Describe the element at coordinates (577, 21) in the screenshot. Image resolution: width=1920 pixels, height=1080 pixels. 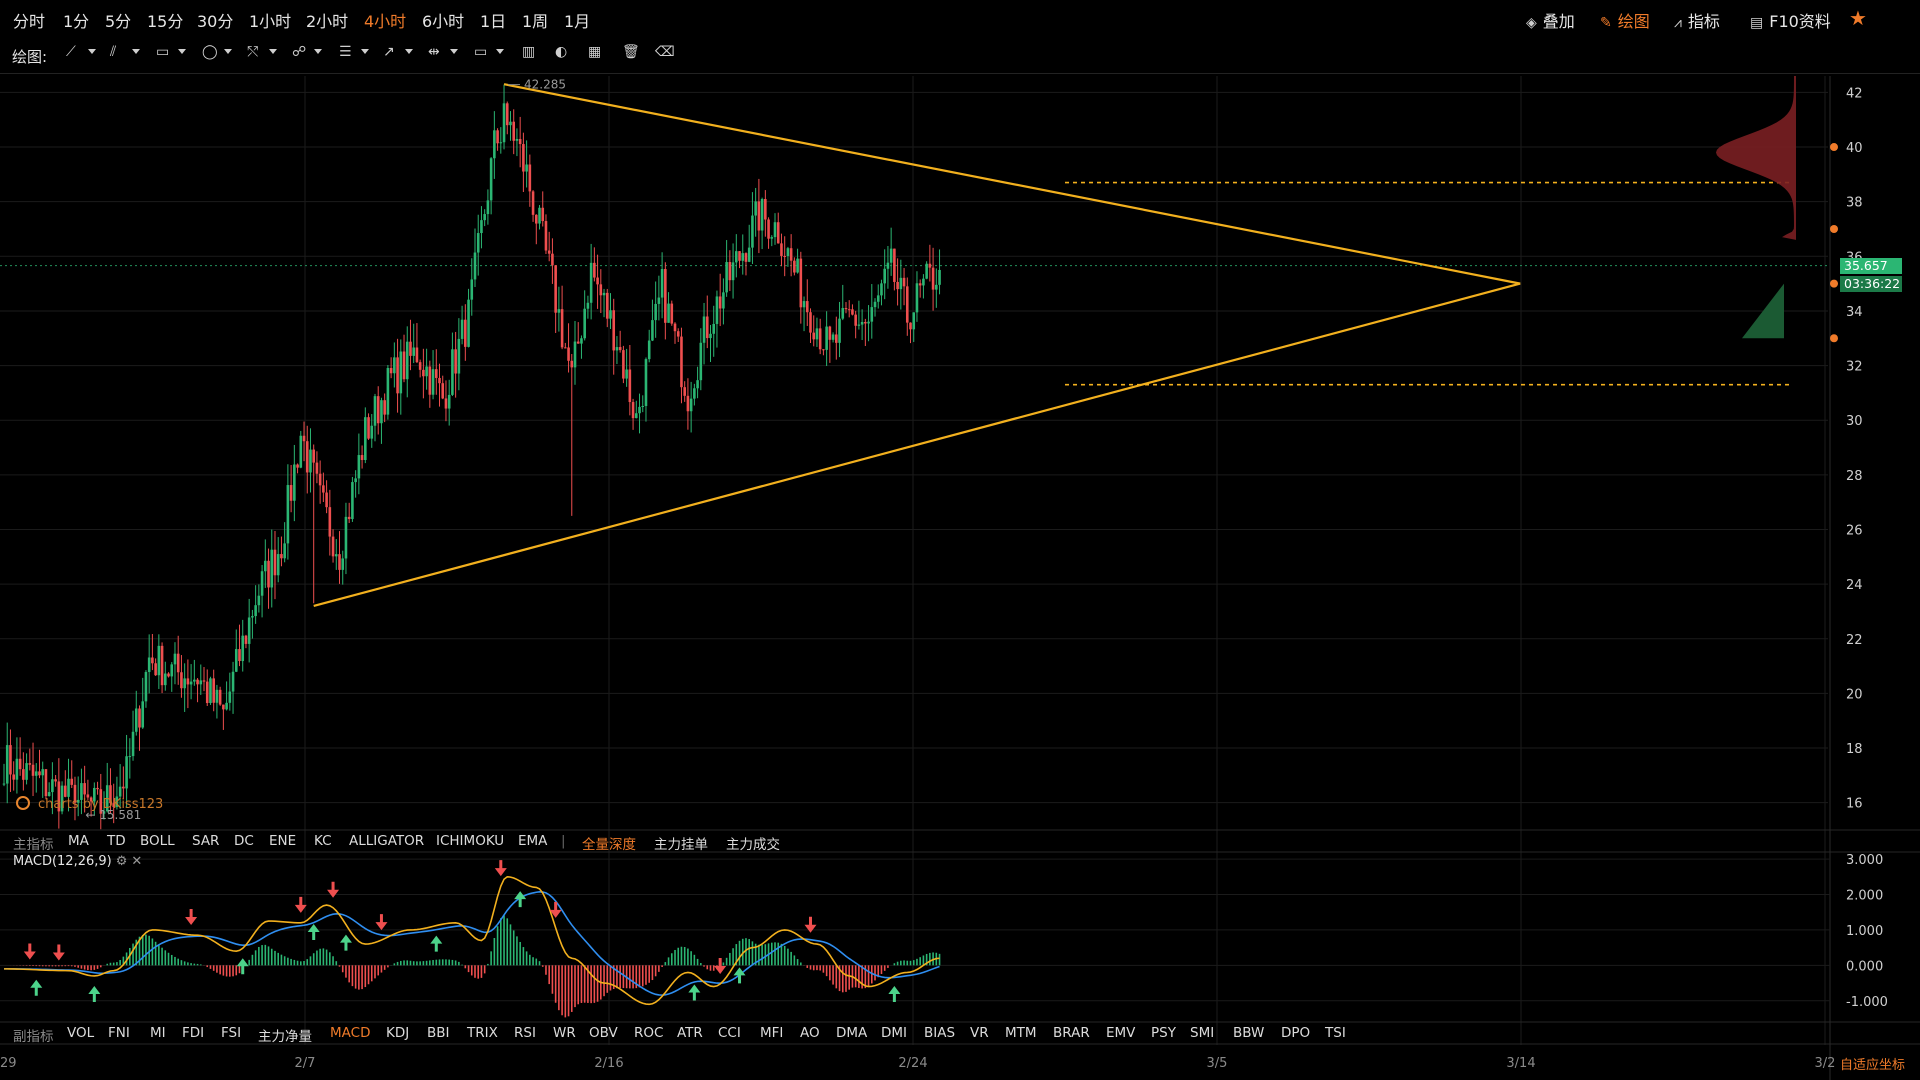
I see `timeframe-tab-11: 1月` at that location.